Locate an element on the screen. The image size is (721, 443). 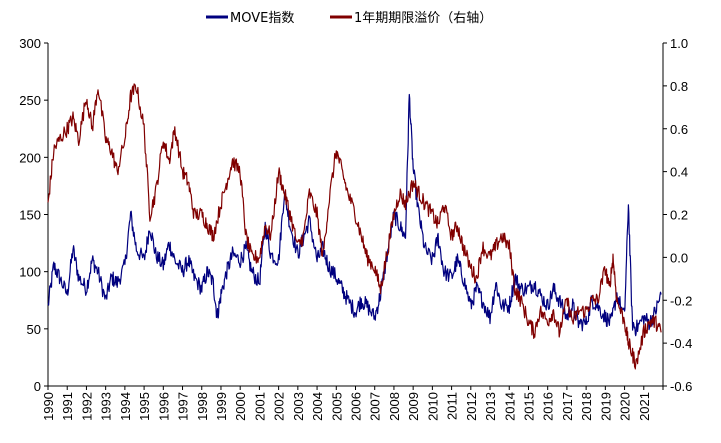
x-tick-label: 2009 is located at coordinates (413, 406).